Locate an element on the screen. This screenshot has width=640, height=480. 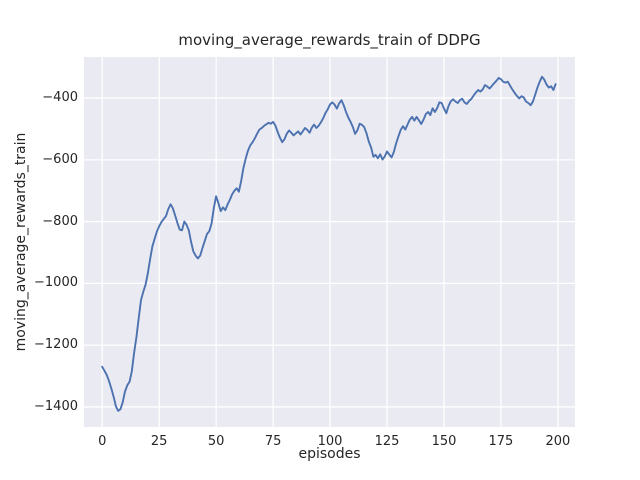
y-tick-label: −1000 is located at coordinates (56, 283).